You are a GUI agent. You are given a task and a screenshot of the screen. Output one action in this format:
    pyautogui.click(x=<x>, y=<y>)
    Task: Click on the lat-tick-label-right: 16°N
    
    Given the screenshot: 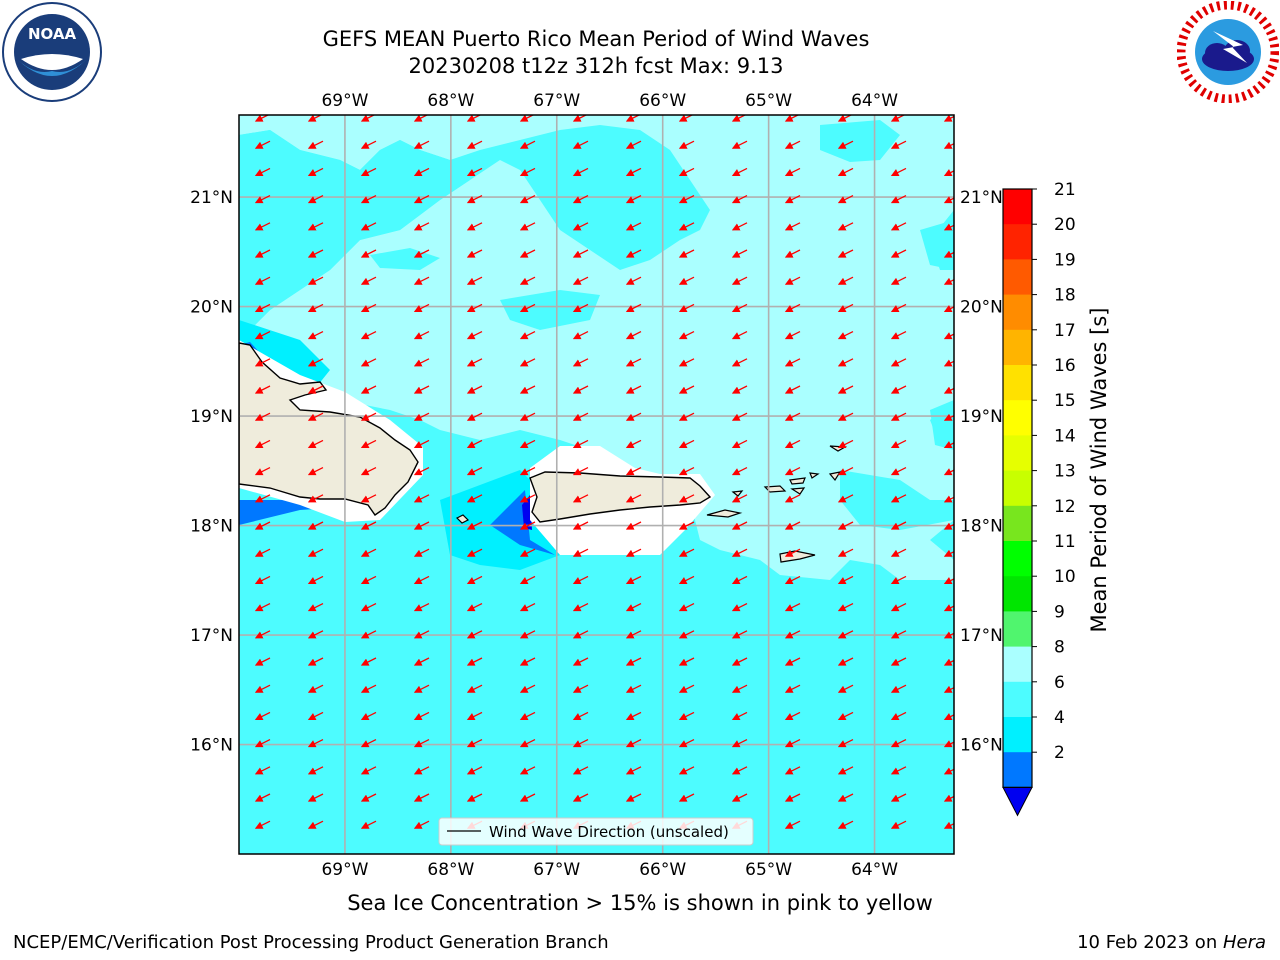 What is the action you would take?
    pyautogui.click(x=981, y=746)
    